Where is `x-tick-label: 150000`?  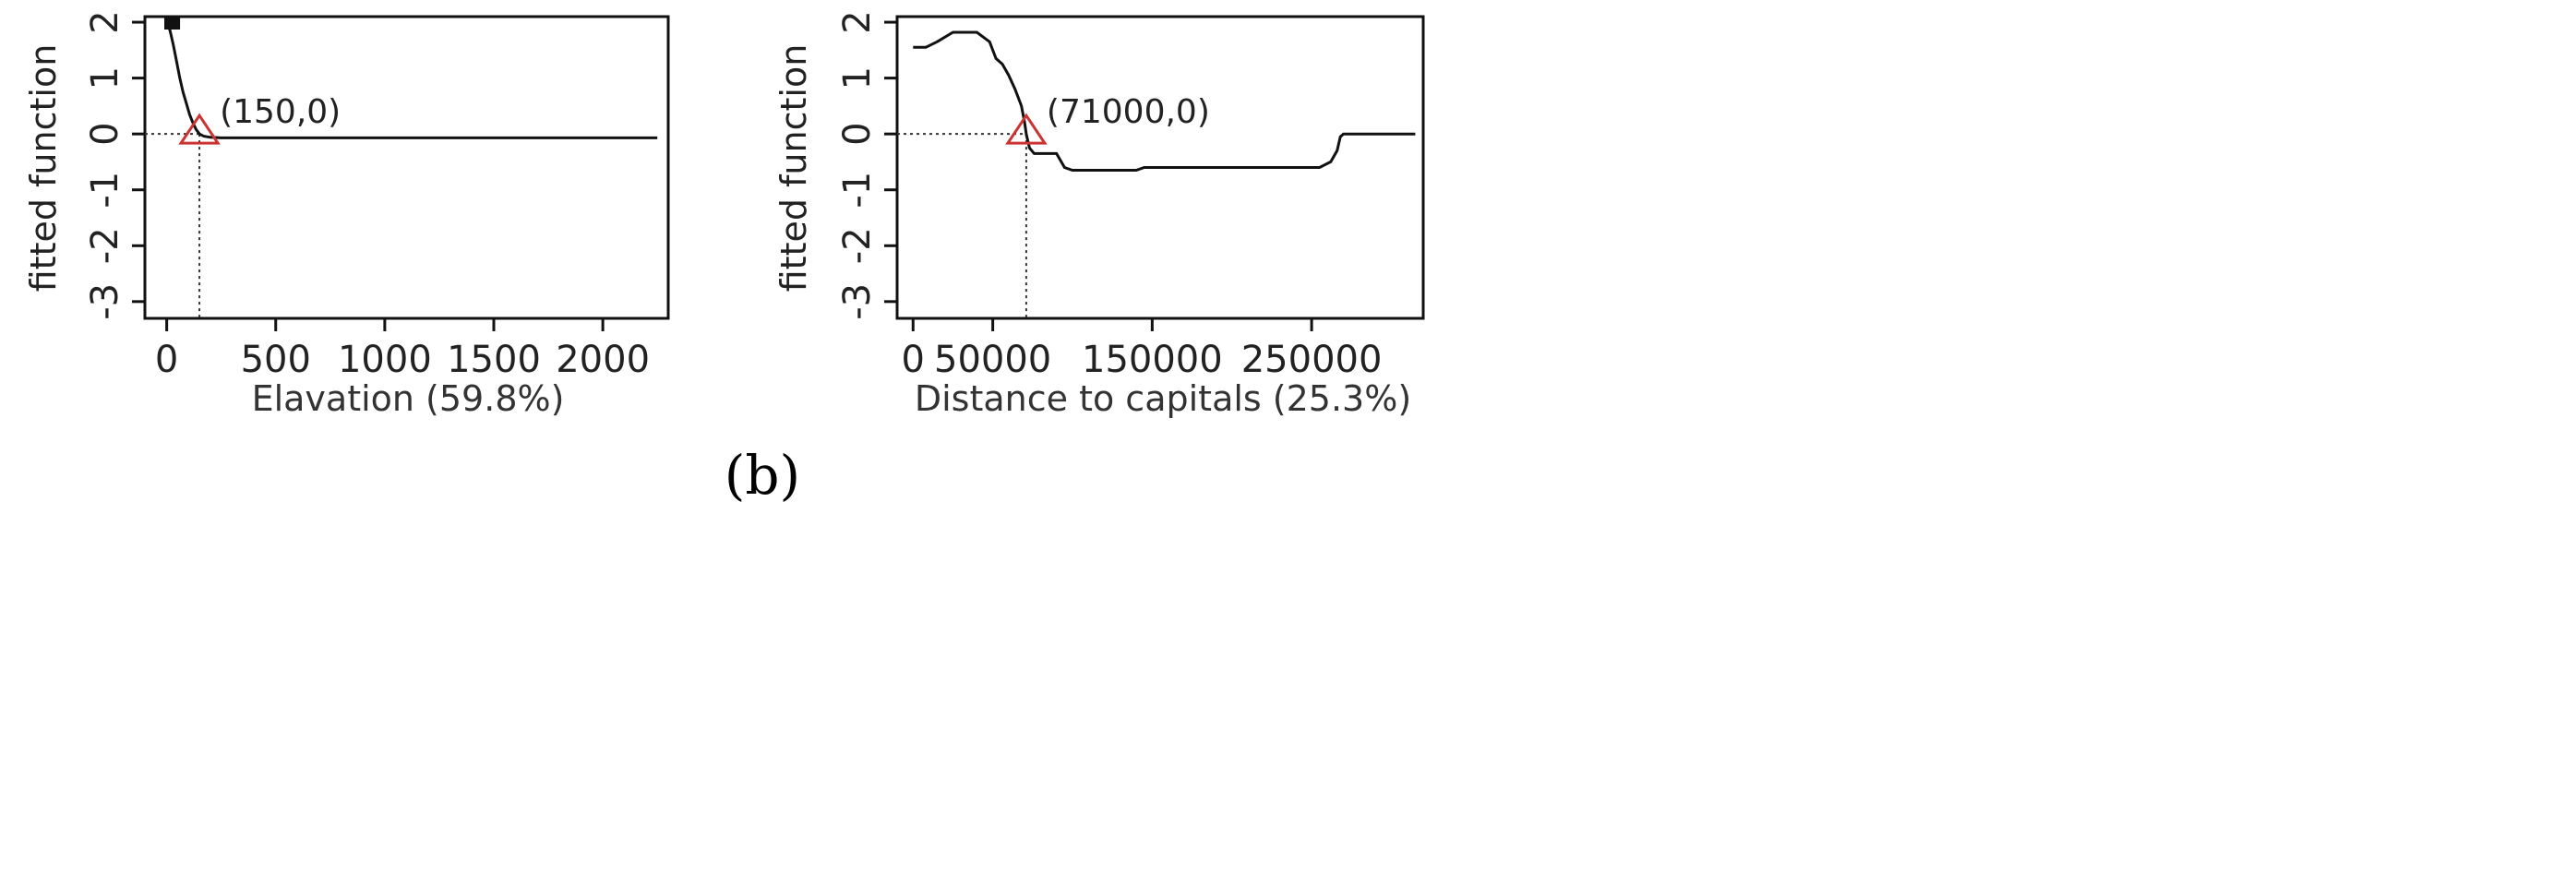
x-tick-label: 150000 is located at coordinates (1152, 360).